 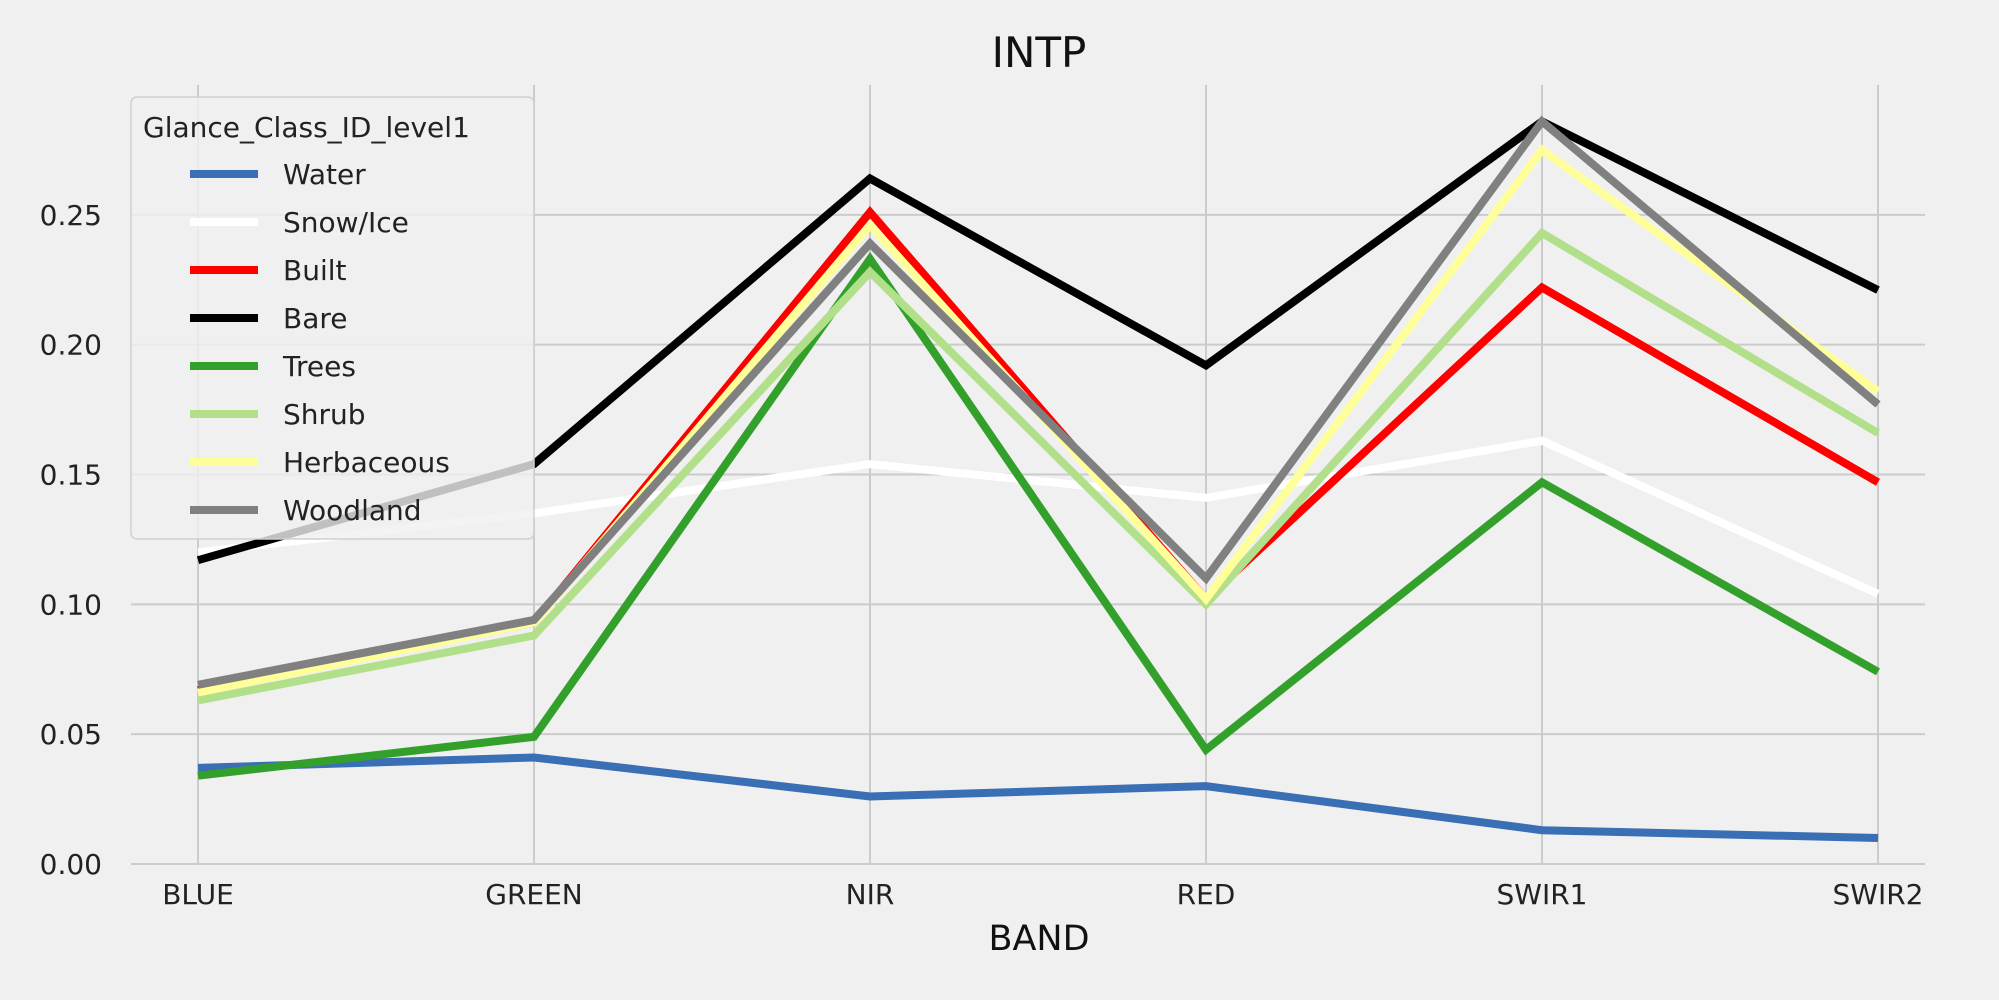 What do you see at coordinates (1042, 894) in the screenshot?
I see `x-axis-ticks: BLUE GREEN NIR RED SWIR1 SWIR2` at bounding box center [1042, 894].